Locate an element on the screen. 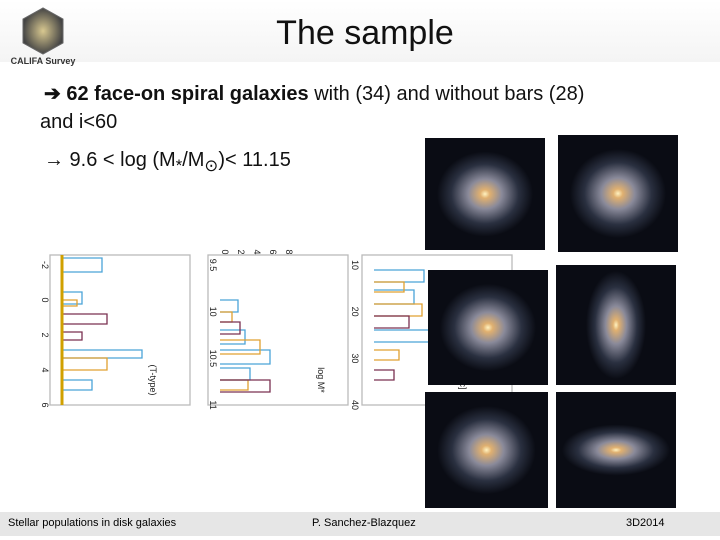 This screenshot has width=720, height=540. axis-label: (T-type) is located at coordinates (153, 379).